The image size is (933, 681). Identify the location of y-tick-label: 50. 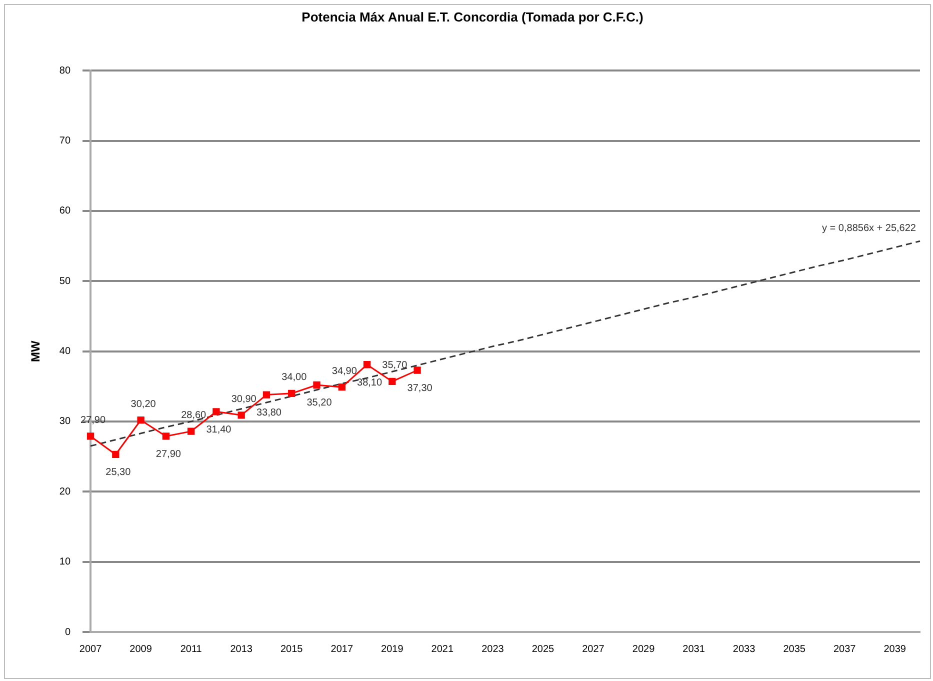
(65, 281).